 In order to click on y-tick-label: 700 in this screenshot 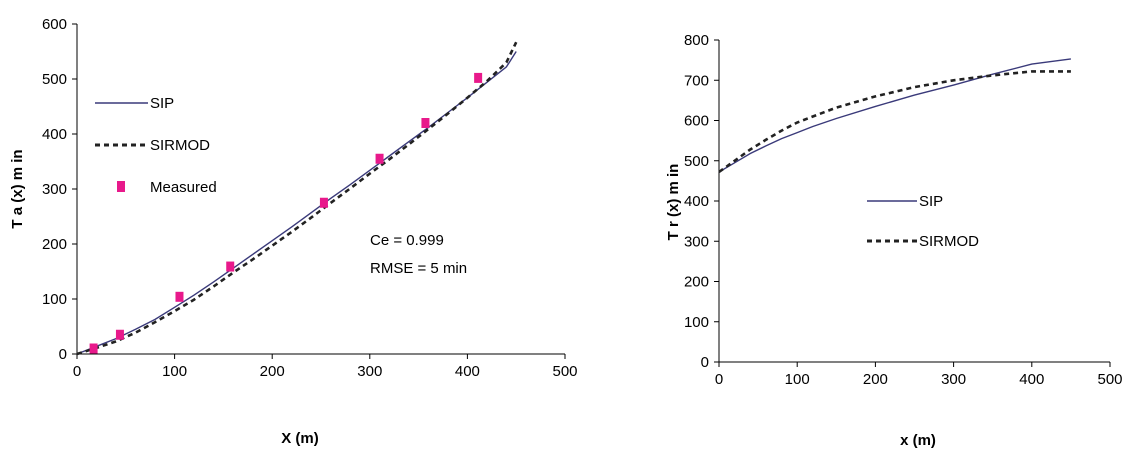, I will do `click(696, 80)`.